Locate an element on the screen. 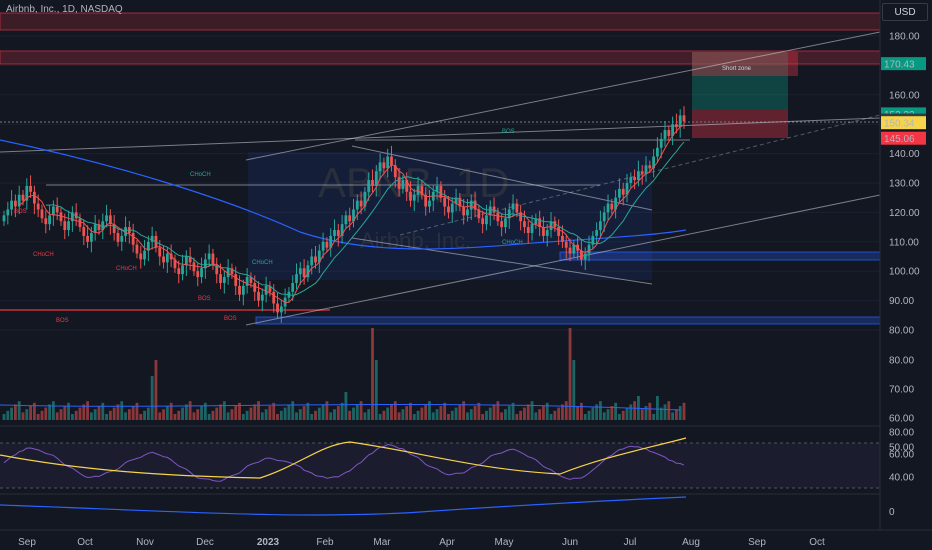 Image resolution: width=932 pixels, height=550 pixels. price-label-bg is located at coordinates (903, 123).